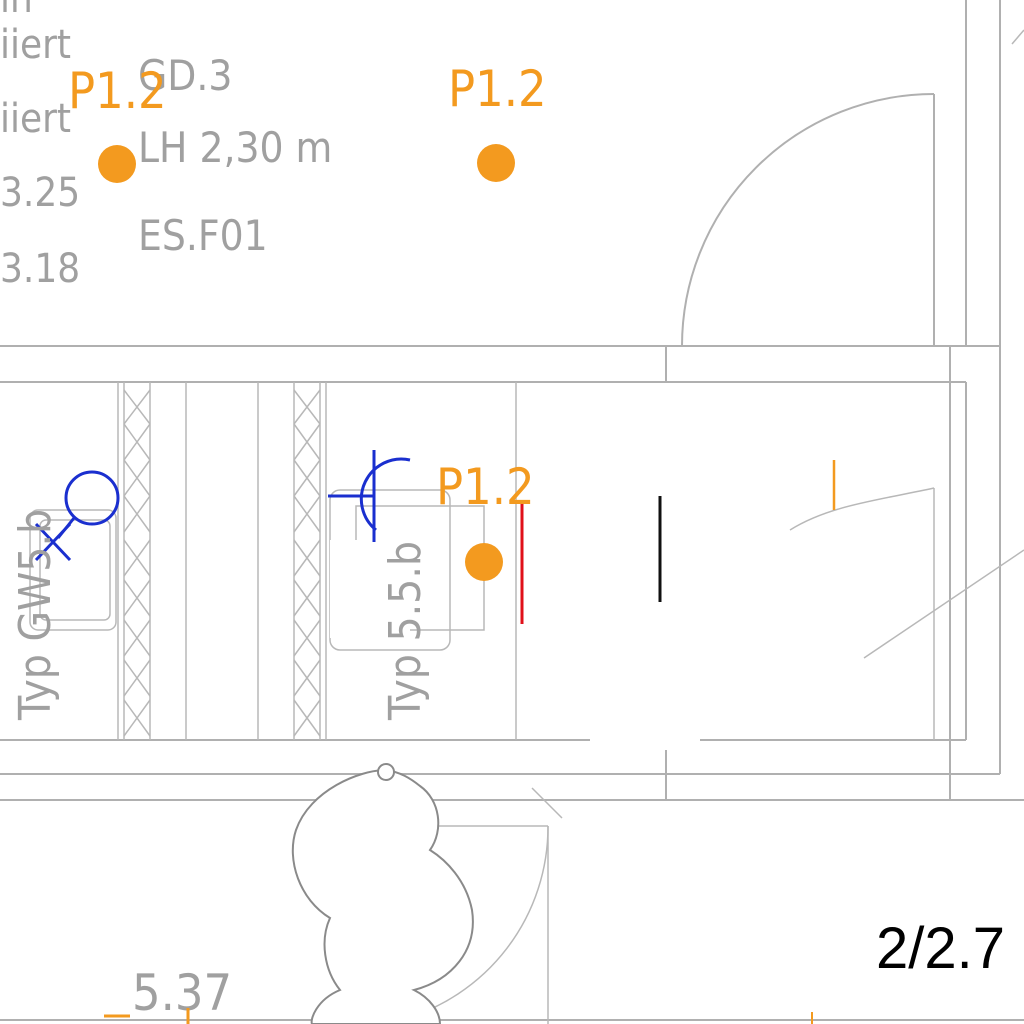  I want to click on electrical-outlet-symbol, so click(77, 516).